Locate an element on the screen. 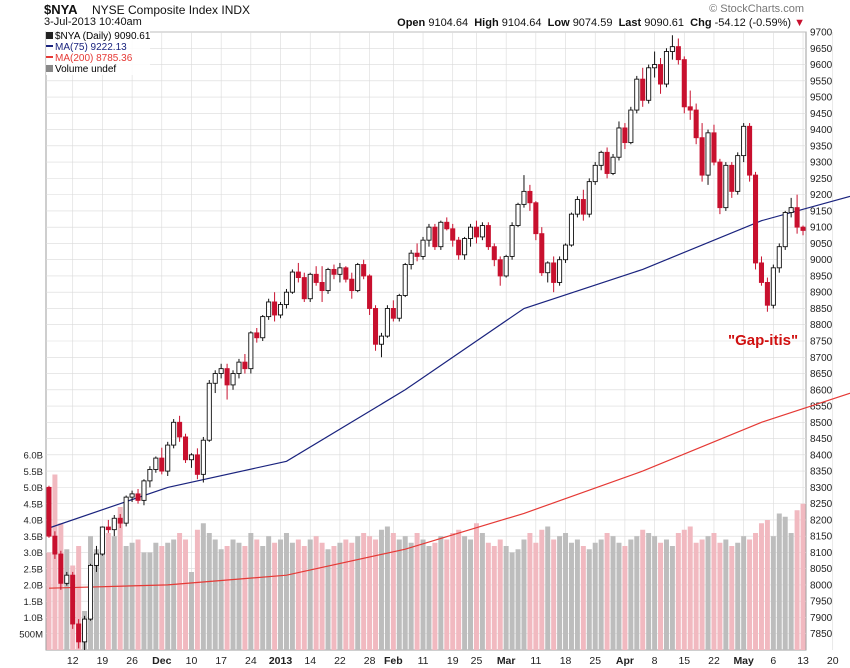 The width and height of the screenshot is (850, 668). y-tick-label: 8050 is located at coordinates (821, 569).